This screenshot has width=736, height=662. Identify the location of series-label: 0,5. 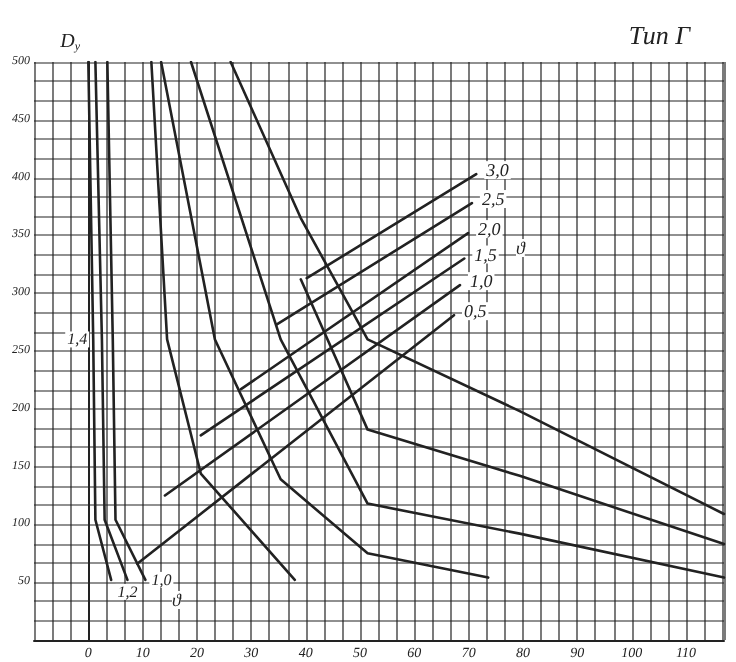
(475, 311).